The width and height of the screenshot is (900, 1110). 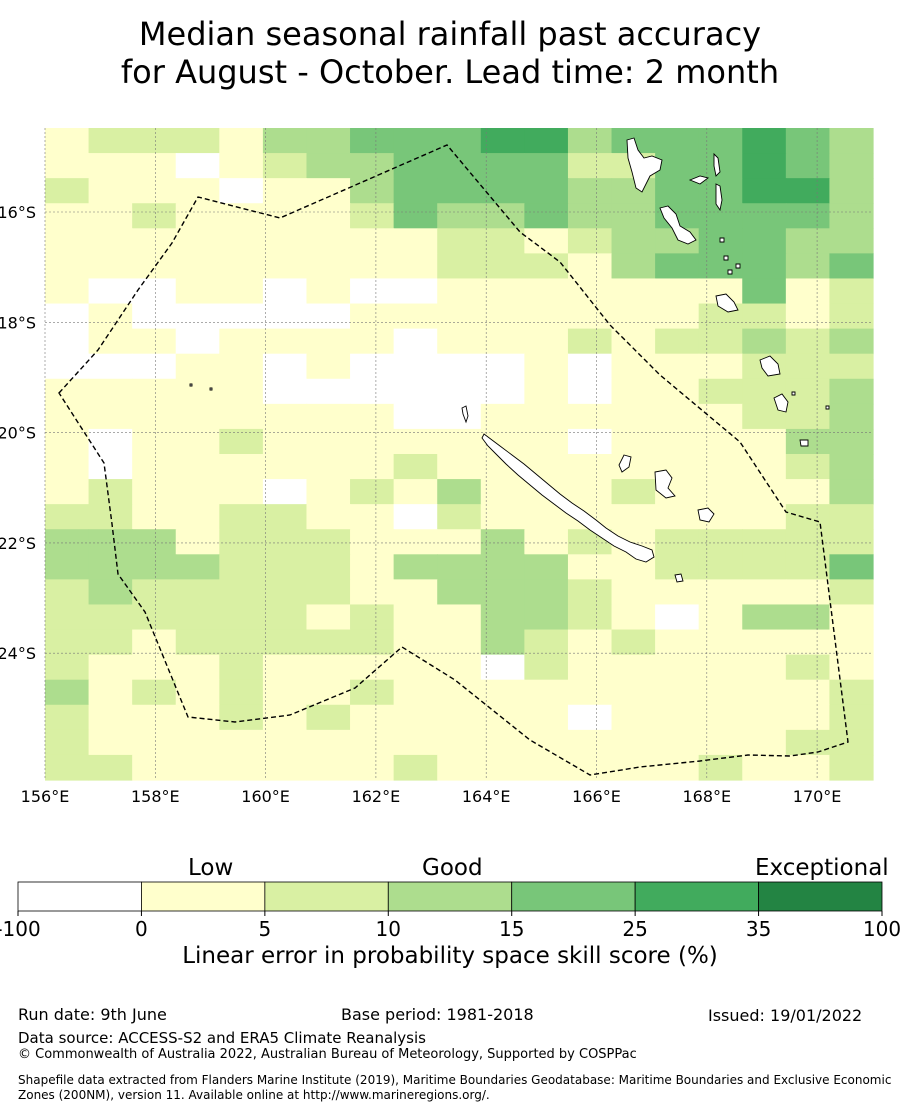 What do you see at coordinates (18, 653) in the screenshot?
I see `latitude-tick-label: 24°S` at bounding box center [18, 653].